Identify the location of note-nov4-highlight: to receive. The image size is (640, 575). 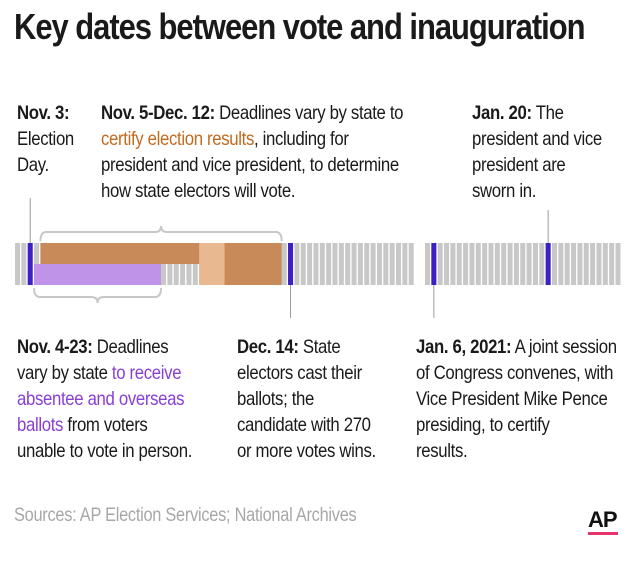
(146, 373).